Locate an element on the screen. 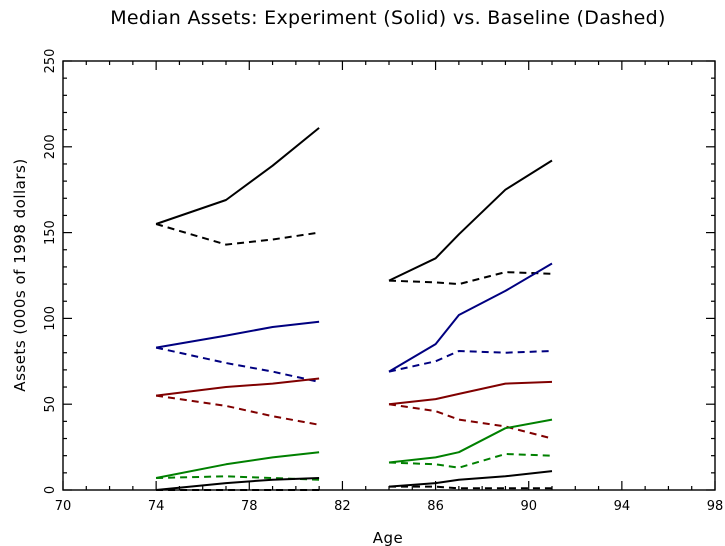  x-tick-label: 82 is located at coordinates (342, 506).